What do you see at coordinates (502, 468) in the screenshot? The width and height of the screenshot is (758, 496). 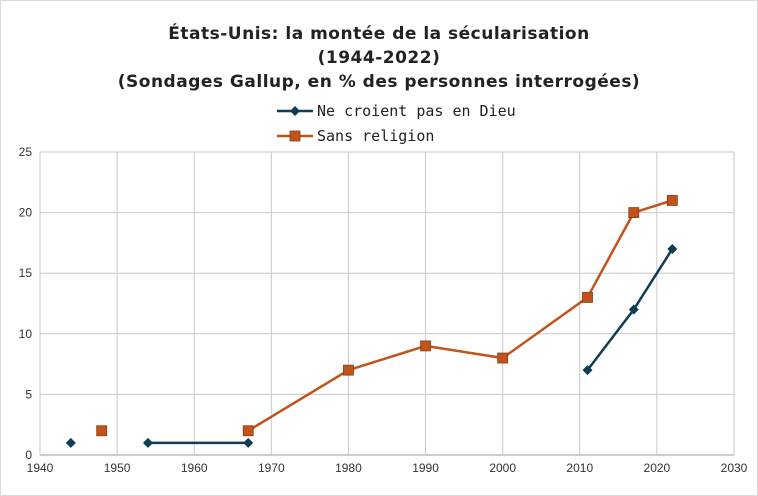 I see `x-tick-label: 2000` at bounding box center [502, 468].